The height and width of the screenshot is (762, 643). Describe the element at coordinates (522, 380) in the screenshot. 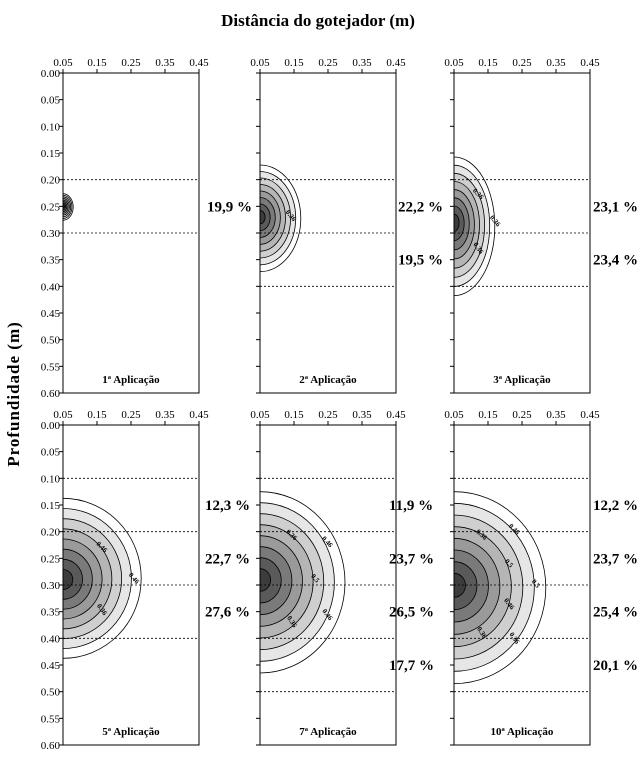

I see `panel-label: 3ª Aplicação` at that location.